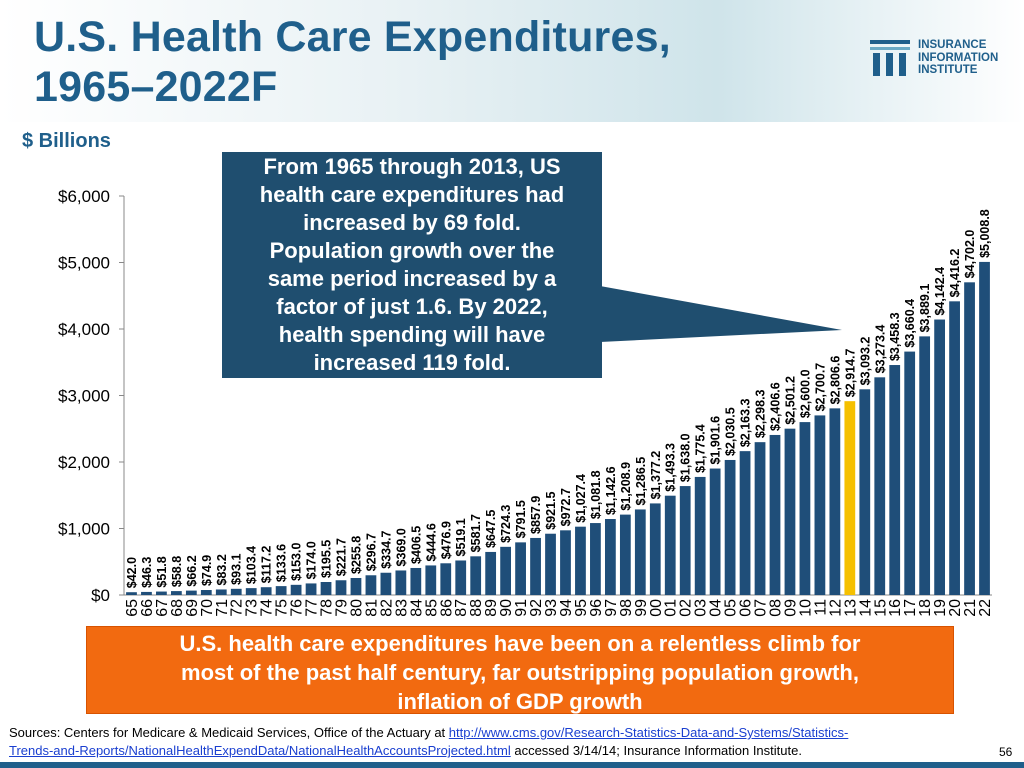  What do you see at coordinates (521, 608) in the screenshot?
I see `x-tick-label: 91` at bounding box center [521, 608].